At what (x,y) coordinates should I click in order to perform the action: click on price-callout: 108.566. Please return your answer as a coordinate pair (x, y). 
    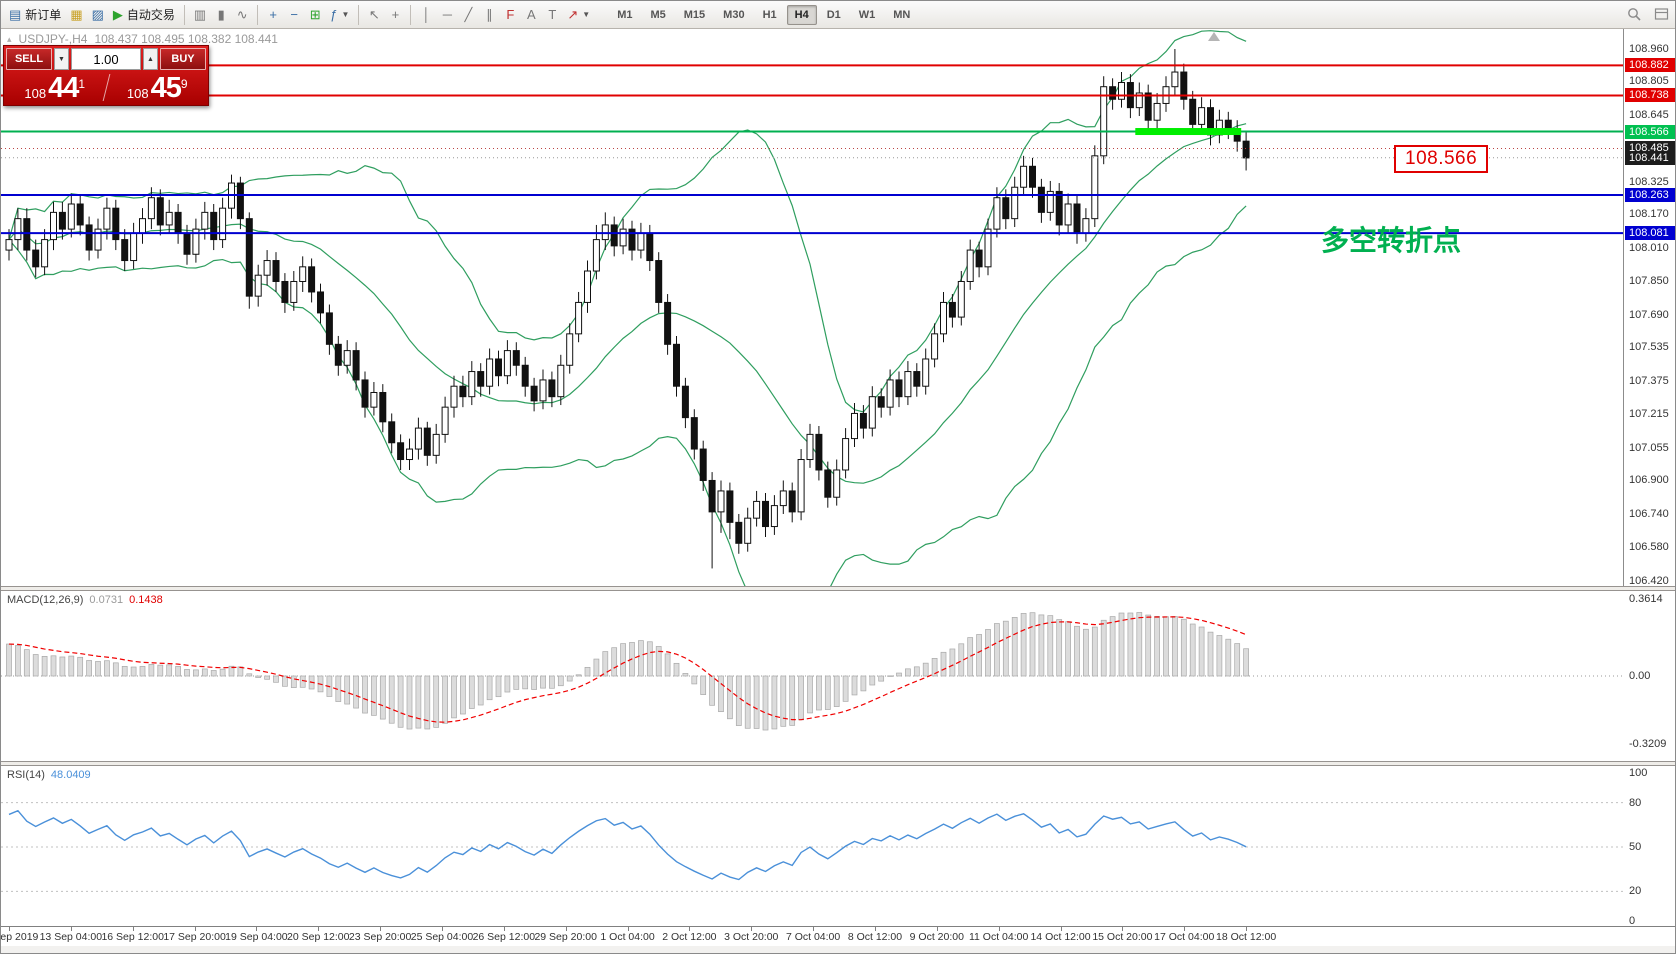
    Looking at the image, I should click on (1441, 159).